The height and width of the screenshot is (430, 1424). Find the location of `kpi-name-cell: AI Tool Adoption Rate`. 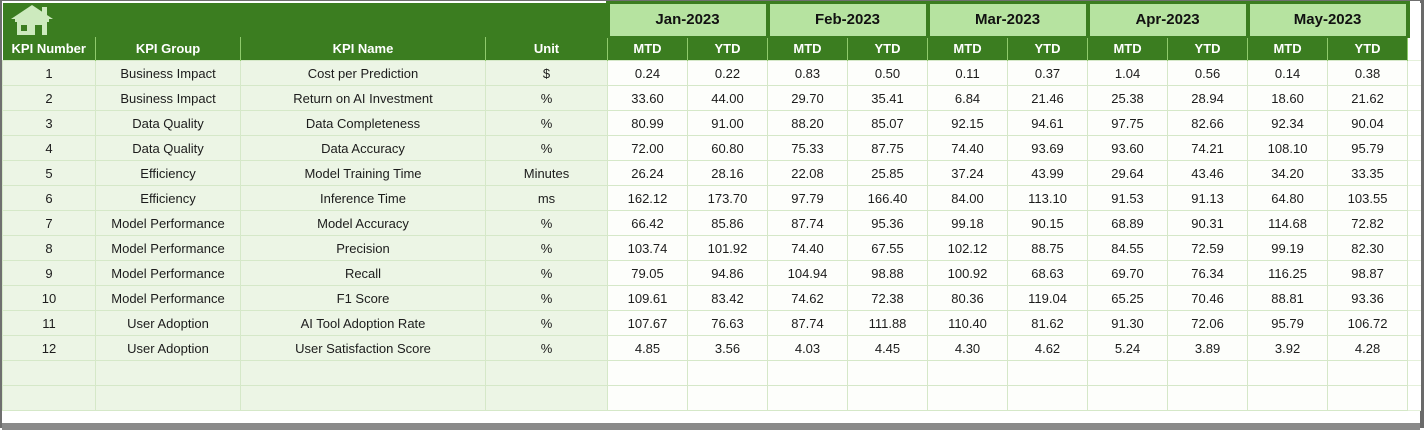

kpi-name-cell: AI Tool Adoption Rate is located at coordinates (363, 323).